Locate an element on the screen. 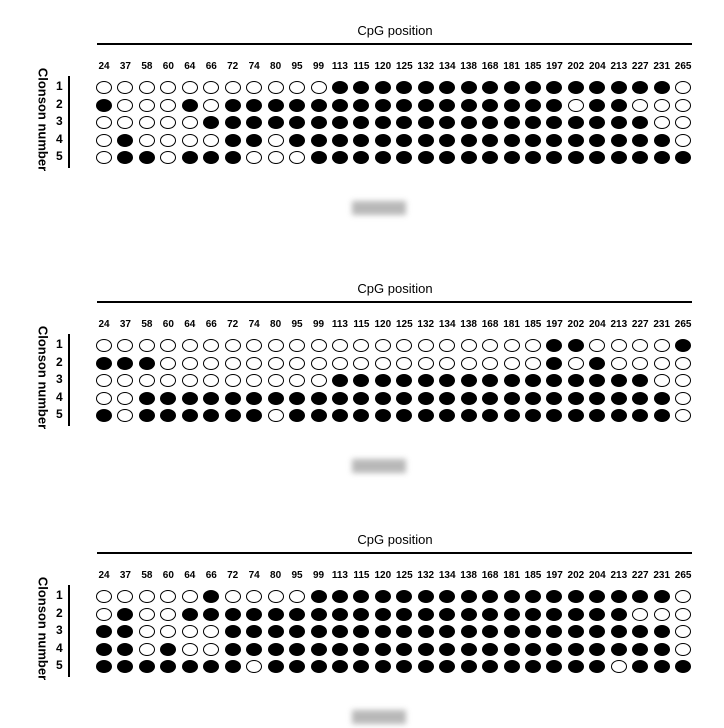 The image size is (724, 728). cpg-position-label: 60 is located at coordinates (168, 66).